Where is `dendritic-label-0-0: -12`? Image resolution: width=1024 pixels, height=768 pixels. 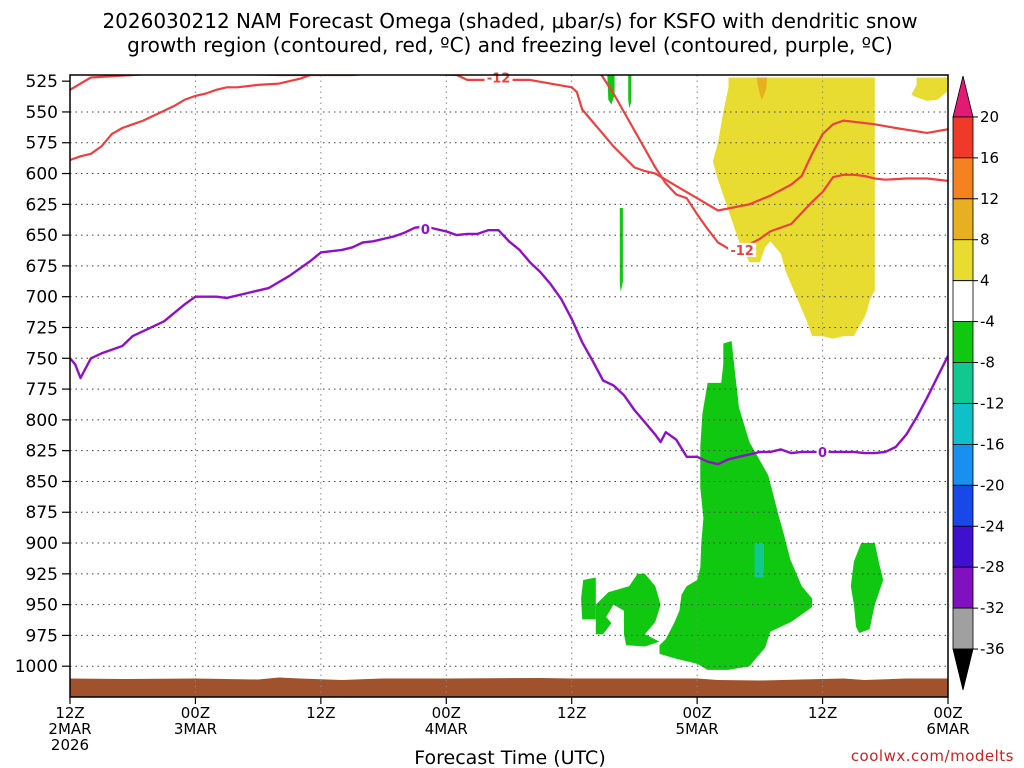 dendritic-label-0-0: -12 is located at coordinates (499, 78).